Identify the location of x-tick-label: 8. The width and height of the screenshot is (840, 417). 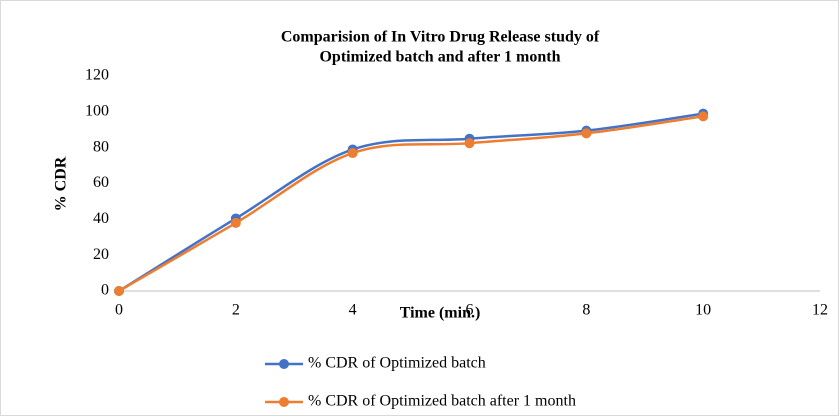
(586, 310).